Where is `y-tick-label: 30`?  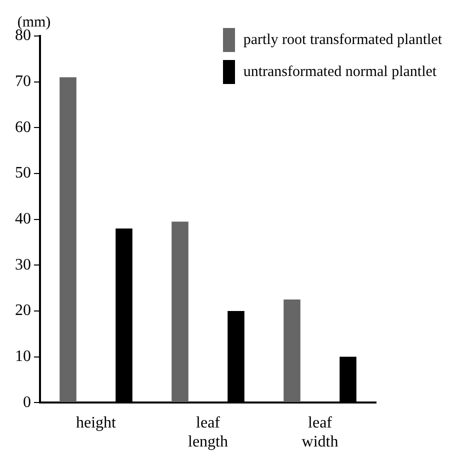 y-tick-label: 30 is located at coordinates (23, 265).